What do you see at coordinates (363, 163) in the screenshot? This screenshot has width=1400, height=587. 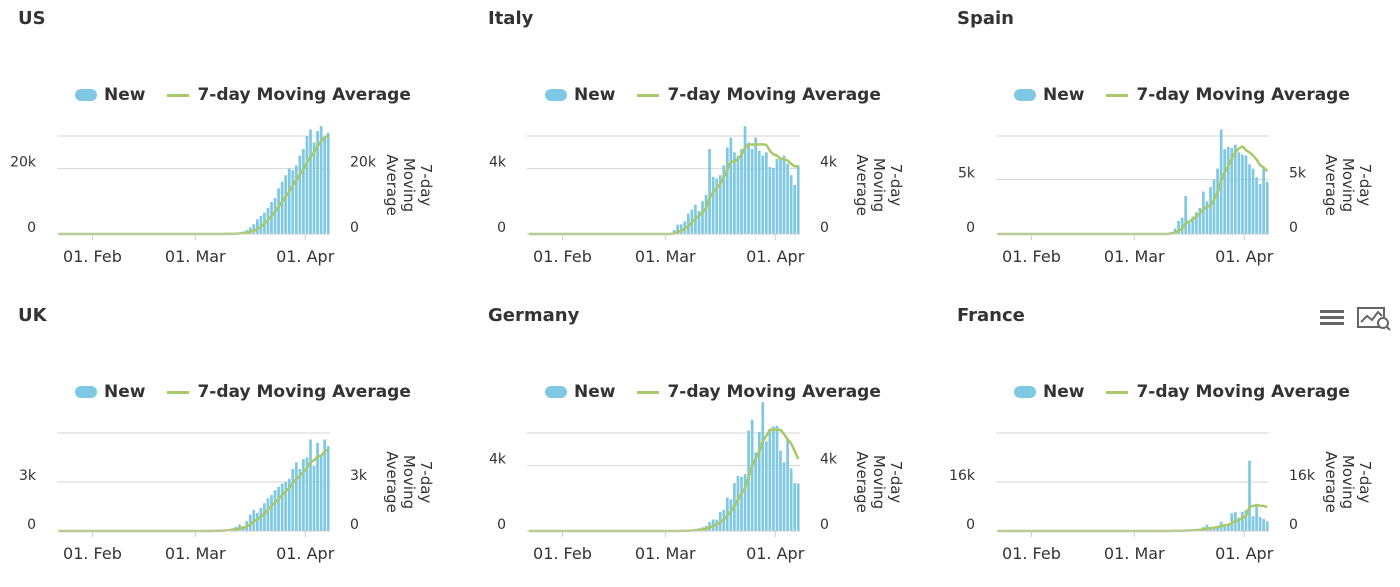 I see `y-tick-label-right: 20k` at bounding box center [363, 163].